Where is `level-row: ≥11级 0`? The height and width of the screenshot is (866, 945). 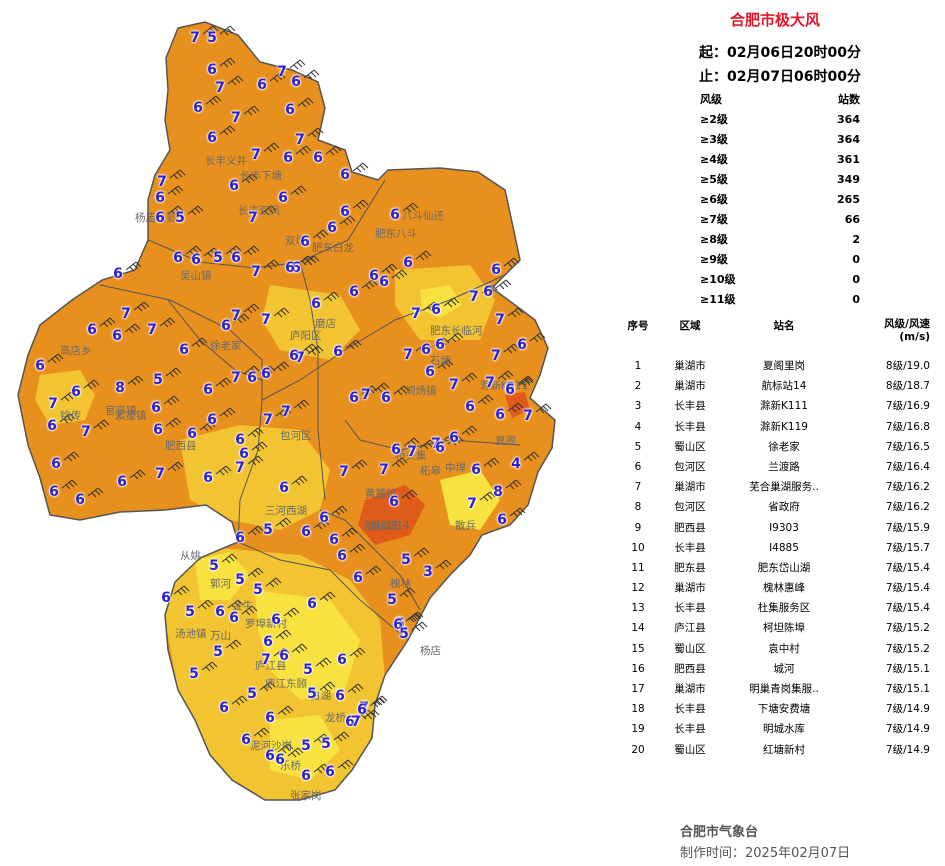 level-row: ≥11级 0 is located at coordinates (780, 300).